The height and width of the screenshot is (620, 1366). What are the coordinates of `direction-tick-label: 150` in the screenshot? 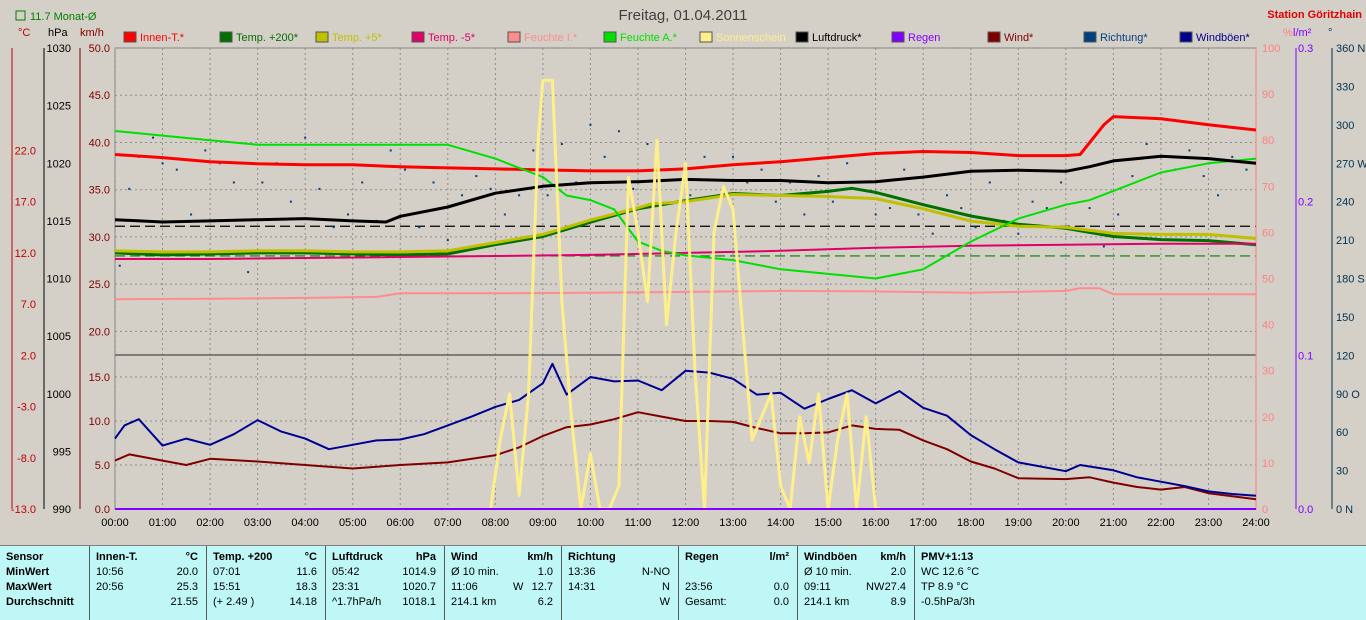 It's located at (1345, 318).